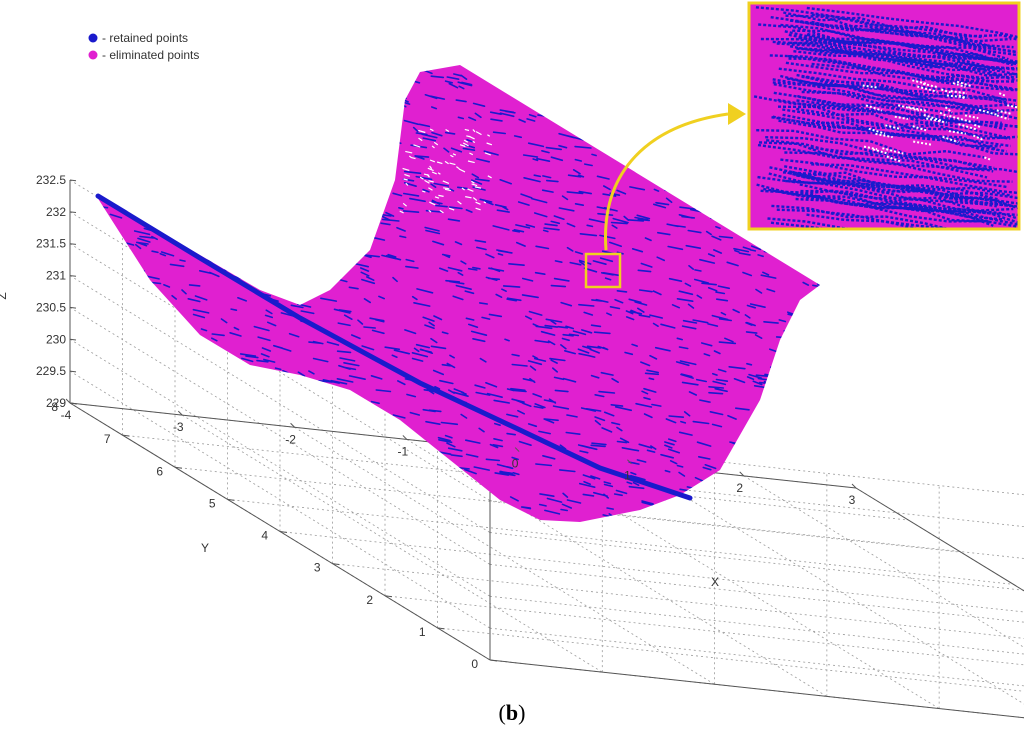 The width and height of the screenshot is (1024, 734). Describe the element at coordinates (403, 451) in the screenshot. I see `x-tick-label: -1` at that location.